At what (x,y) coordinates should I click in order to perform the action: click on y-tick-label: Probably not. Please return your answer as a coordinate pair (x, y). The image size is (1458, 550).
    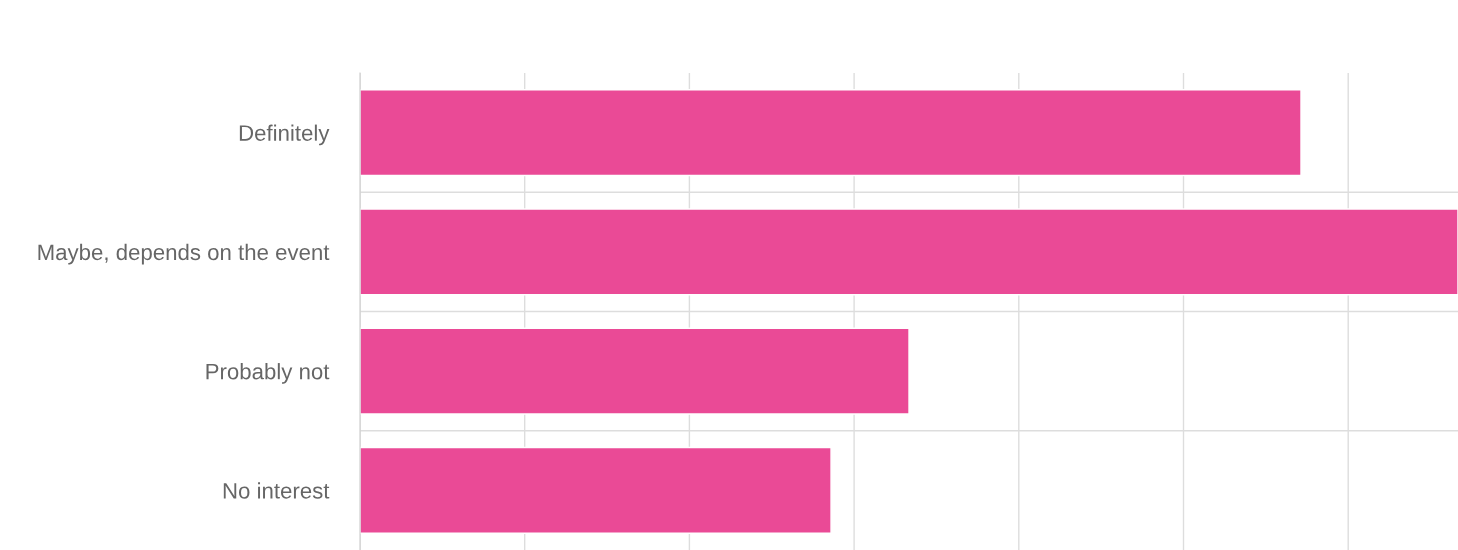
    Looking at the image, I should click on (268, 373).